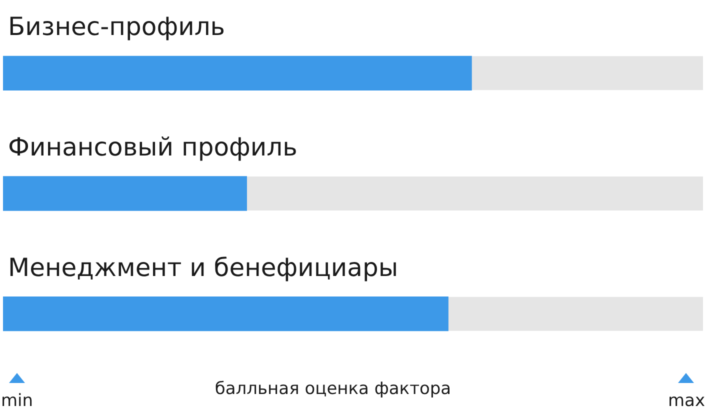  I want to click on y-tick-label: Бизнес-профиль, so click(117, 27).